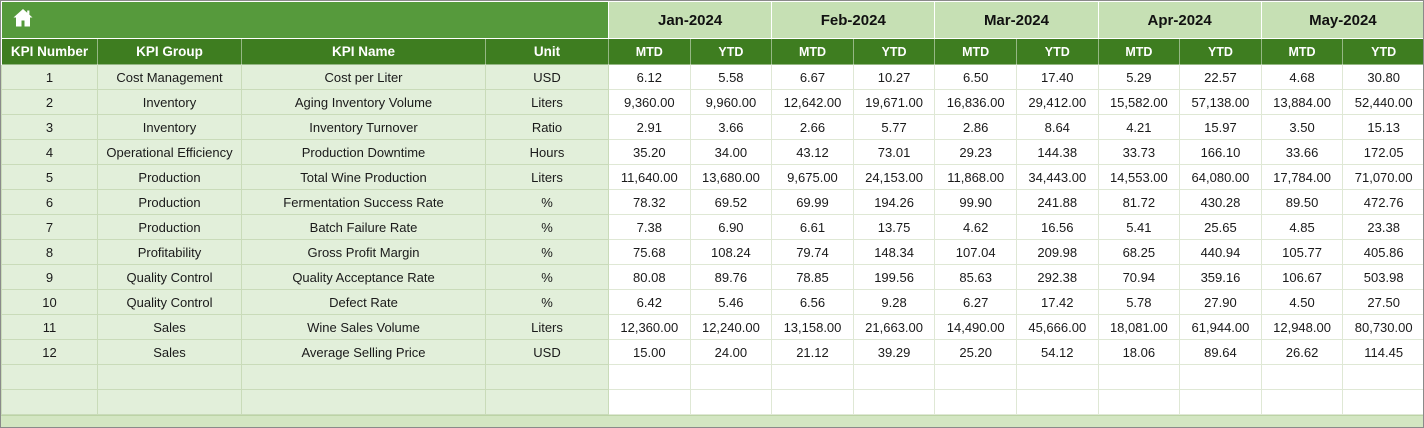 Image resolution: width=1424 pixels, height=428 pixels. What do you see at coordinates (363, 102) in the screenshot?
I see `kpi-name-cell: Aging Inventory Volume` at bounding box center [363, 102].